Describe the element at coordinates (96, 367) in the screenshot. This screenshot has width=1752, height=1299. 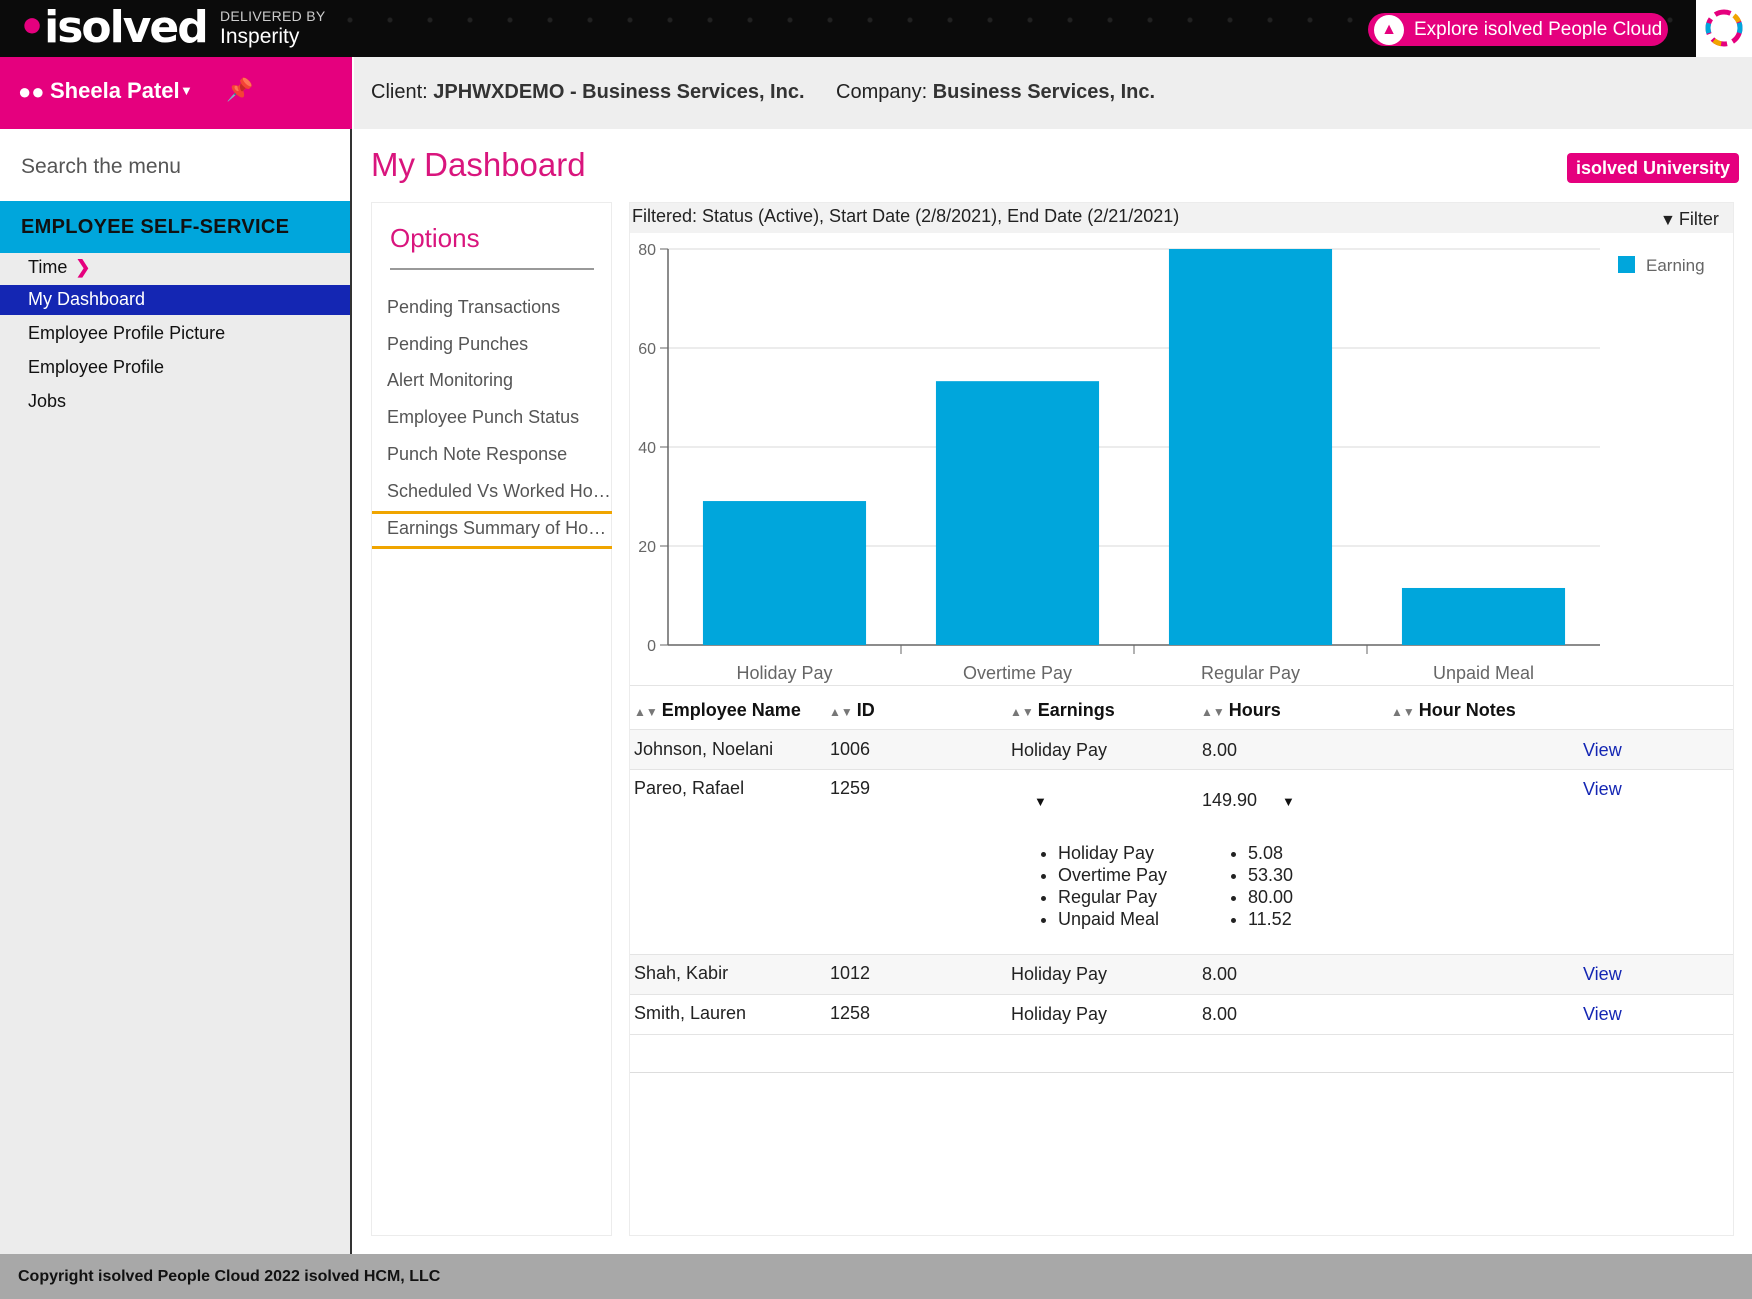
I see `sidebar-item-label: Employee Profile` at that location.